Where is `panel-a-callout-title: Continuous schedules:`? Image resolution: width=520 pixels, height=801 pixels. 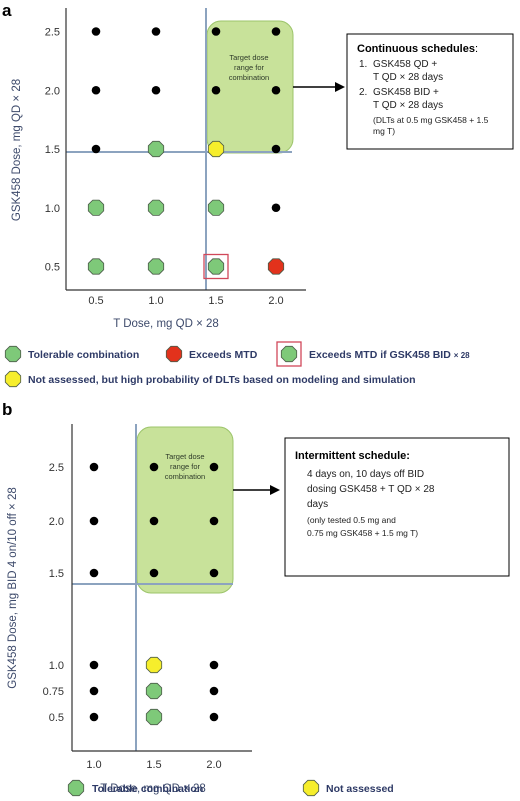 panel-a-callout-title: Continuous schedules: is located at coordinates (417, 49).